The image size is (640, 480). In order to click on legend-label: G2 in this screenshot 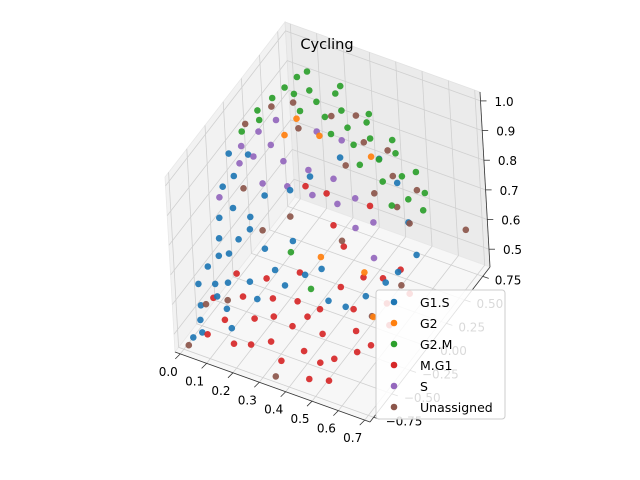, I will do `click(429, 323)`.